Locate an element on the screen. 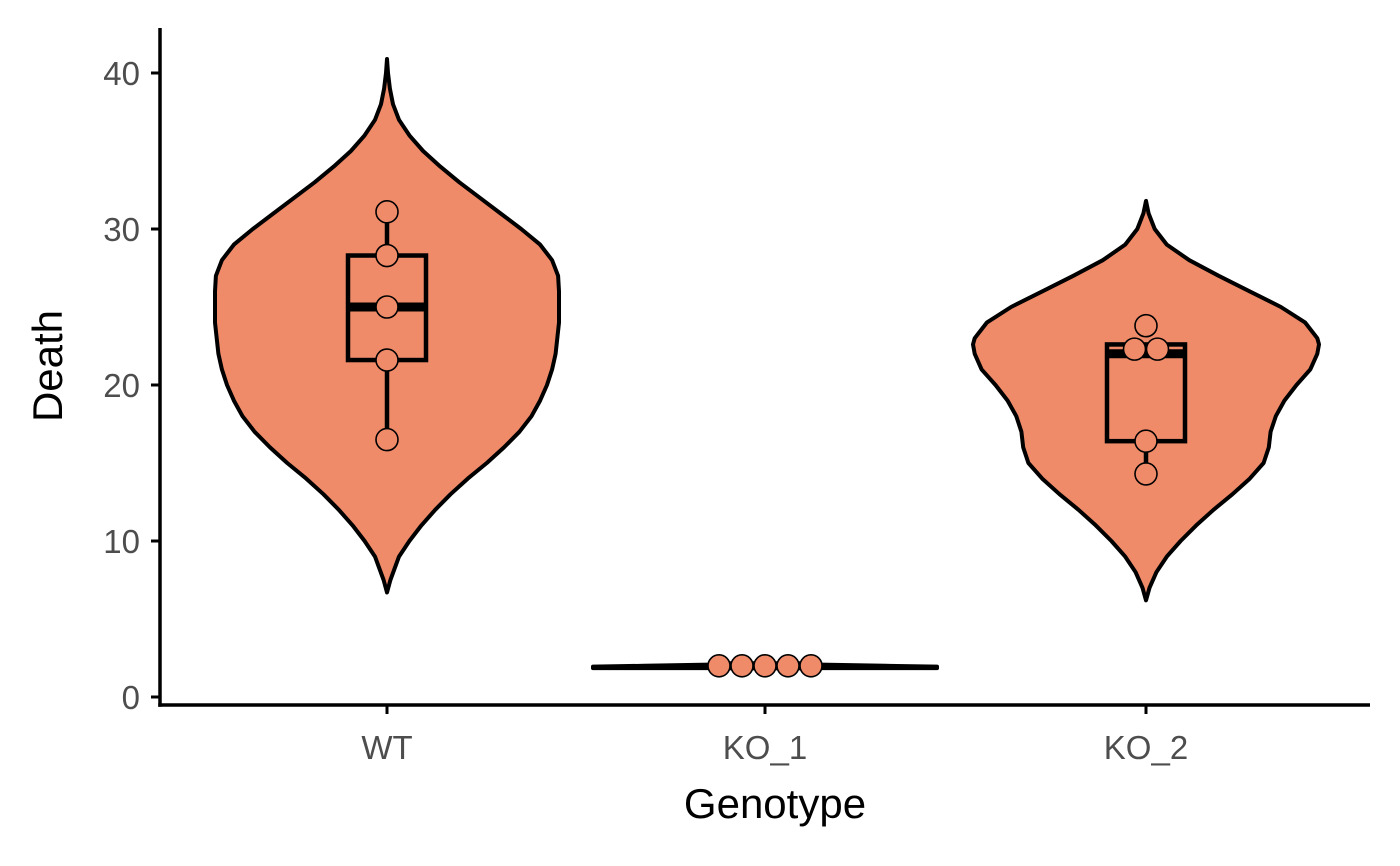  x-tick-label-ko-1: KO_1 is located at coordinates (765, 747).